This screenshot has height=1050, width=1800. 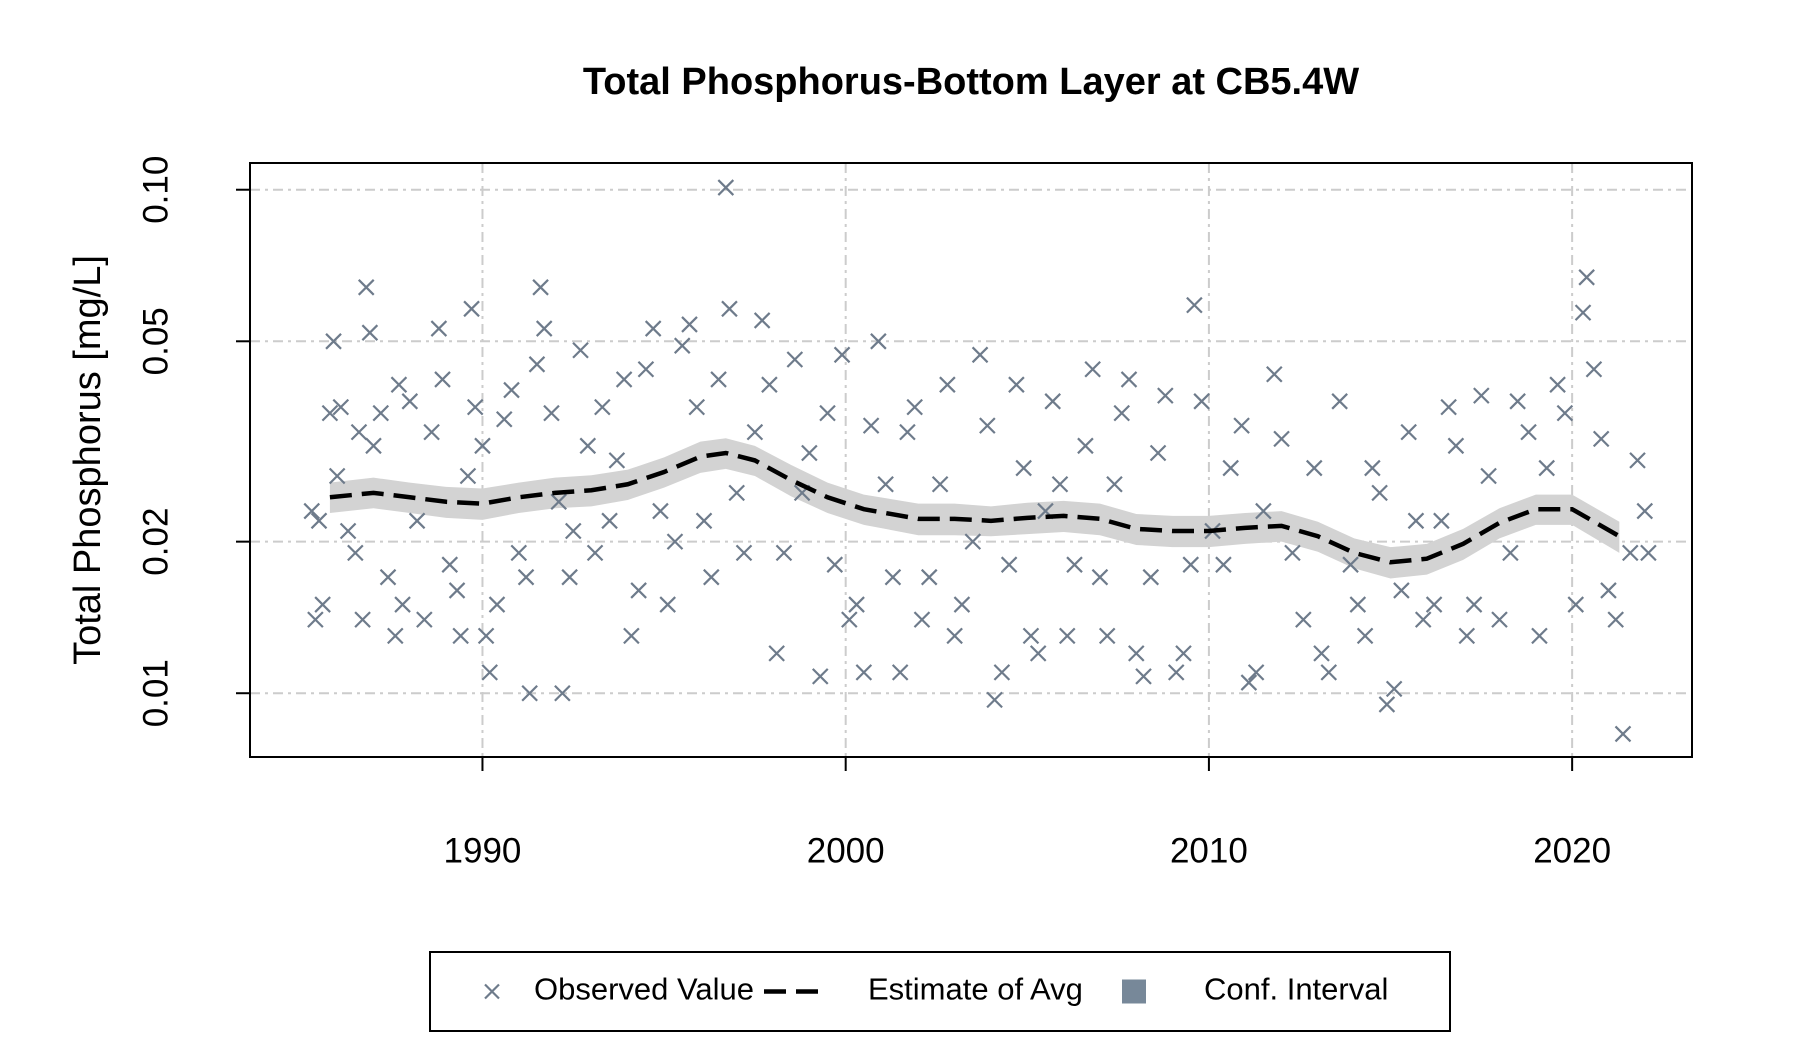 I want to click on chart-title: Total Phosphorus-Bottom Layer at CB5.4W, so click(x=971, y=82).